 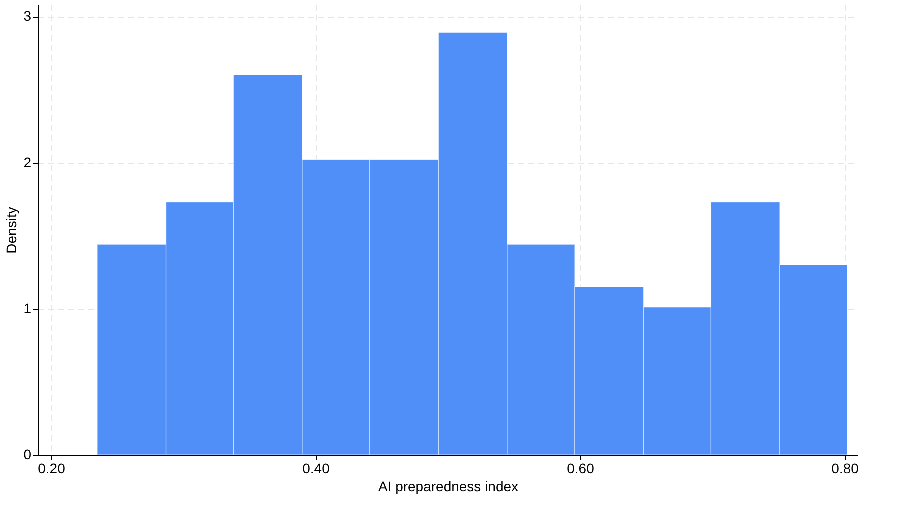 What do you see at coordinates (28, 454) in the screenshot?
I see `y-tick-label: 0` at bounding box center [28, 454].